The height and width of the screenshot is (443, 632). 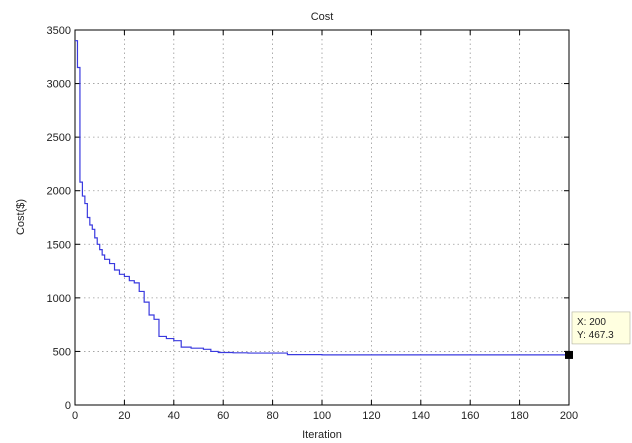 I want to click on datatip-background, so click(x=601, y=328).